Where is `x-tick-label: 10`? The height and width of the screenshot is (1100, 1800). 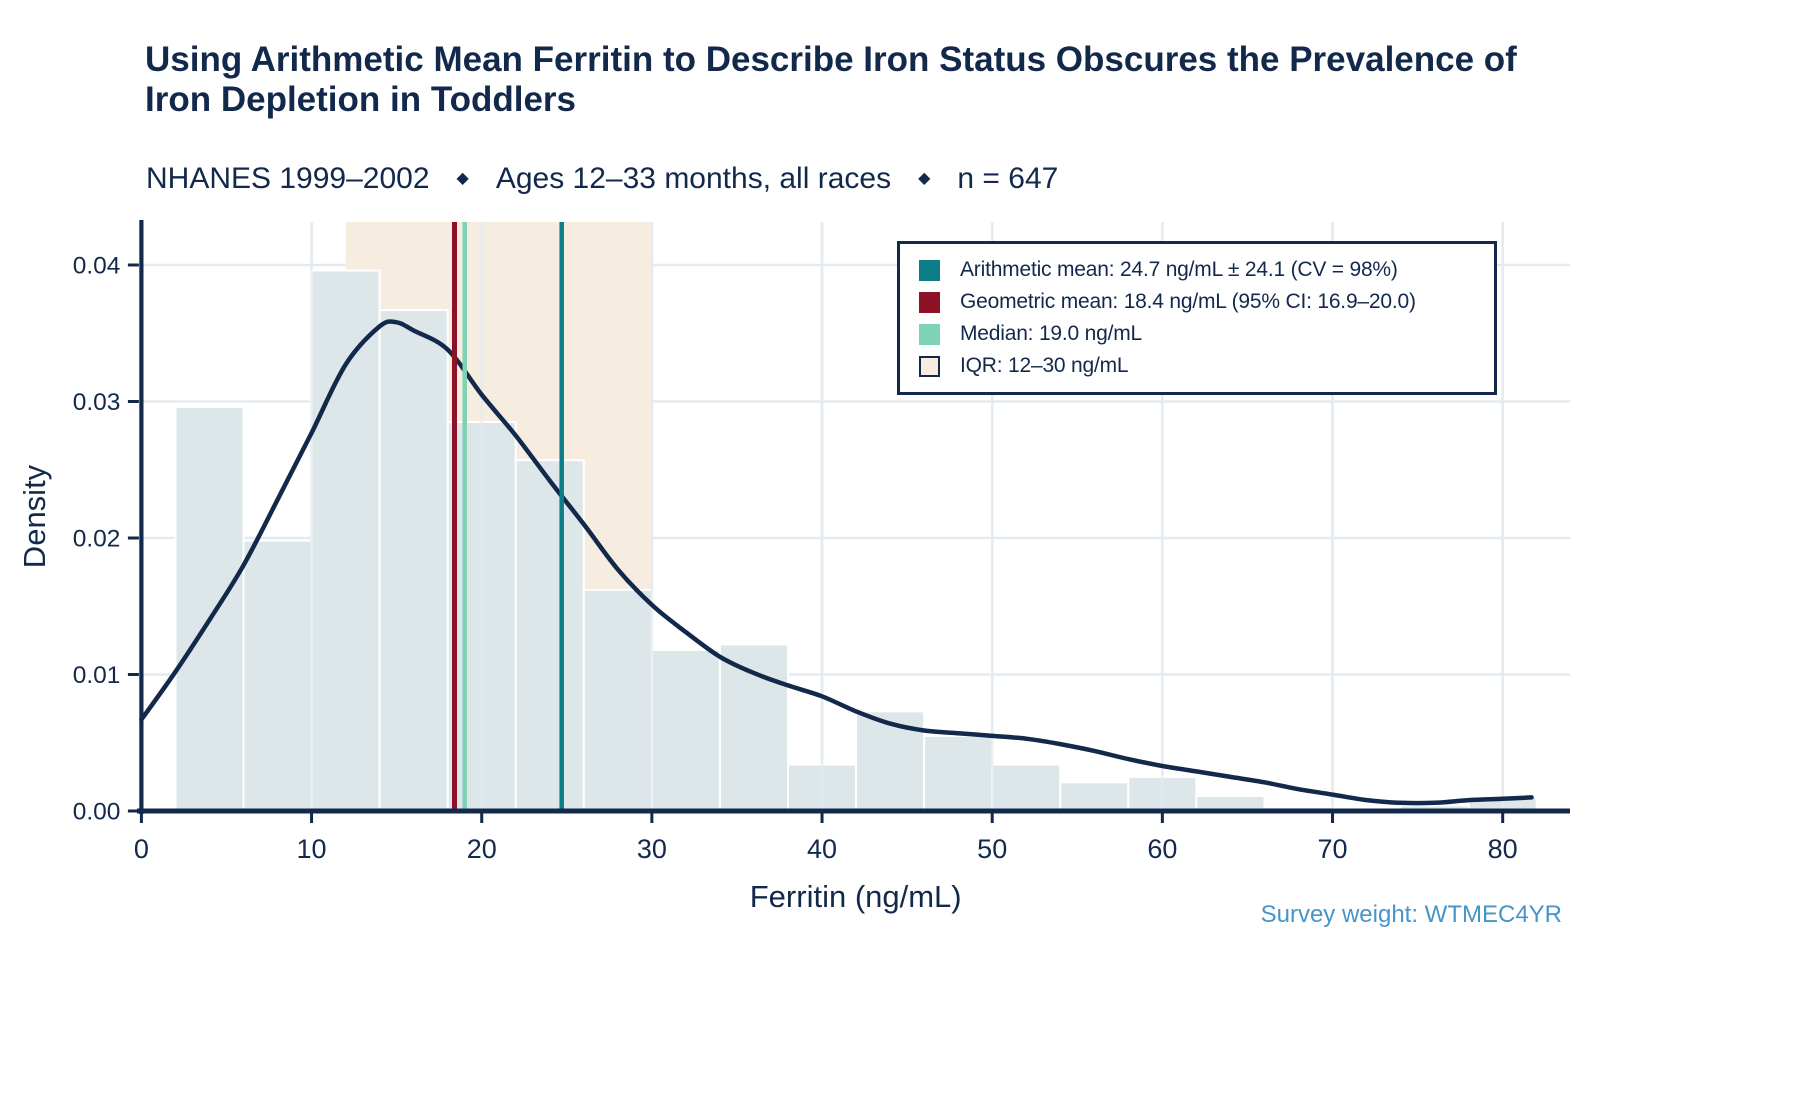 x-tick-label: 10 is located at coordinates (312, 849).